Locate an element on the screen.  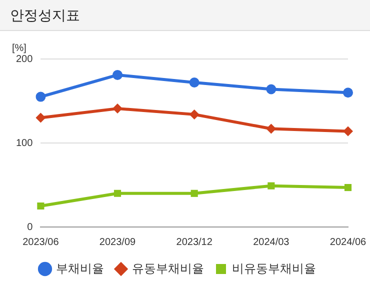
y-axis-title: [%] is located at coordinates (19, 48).